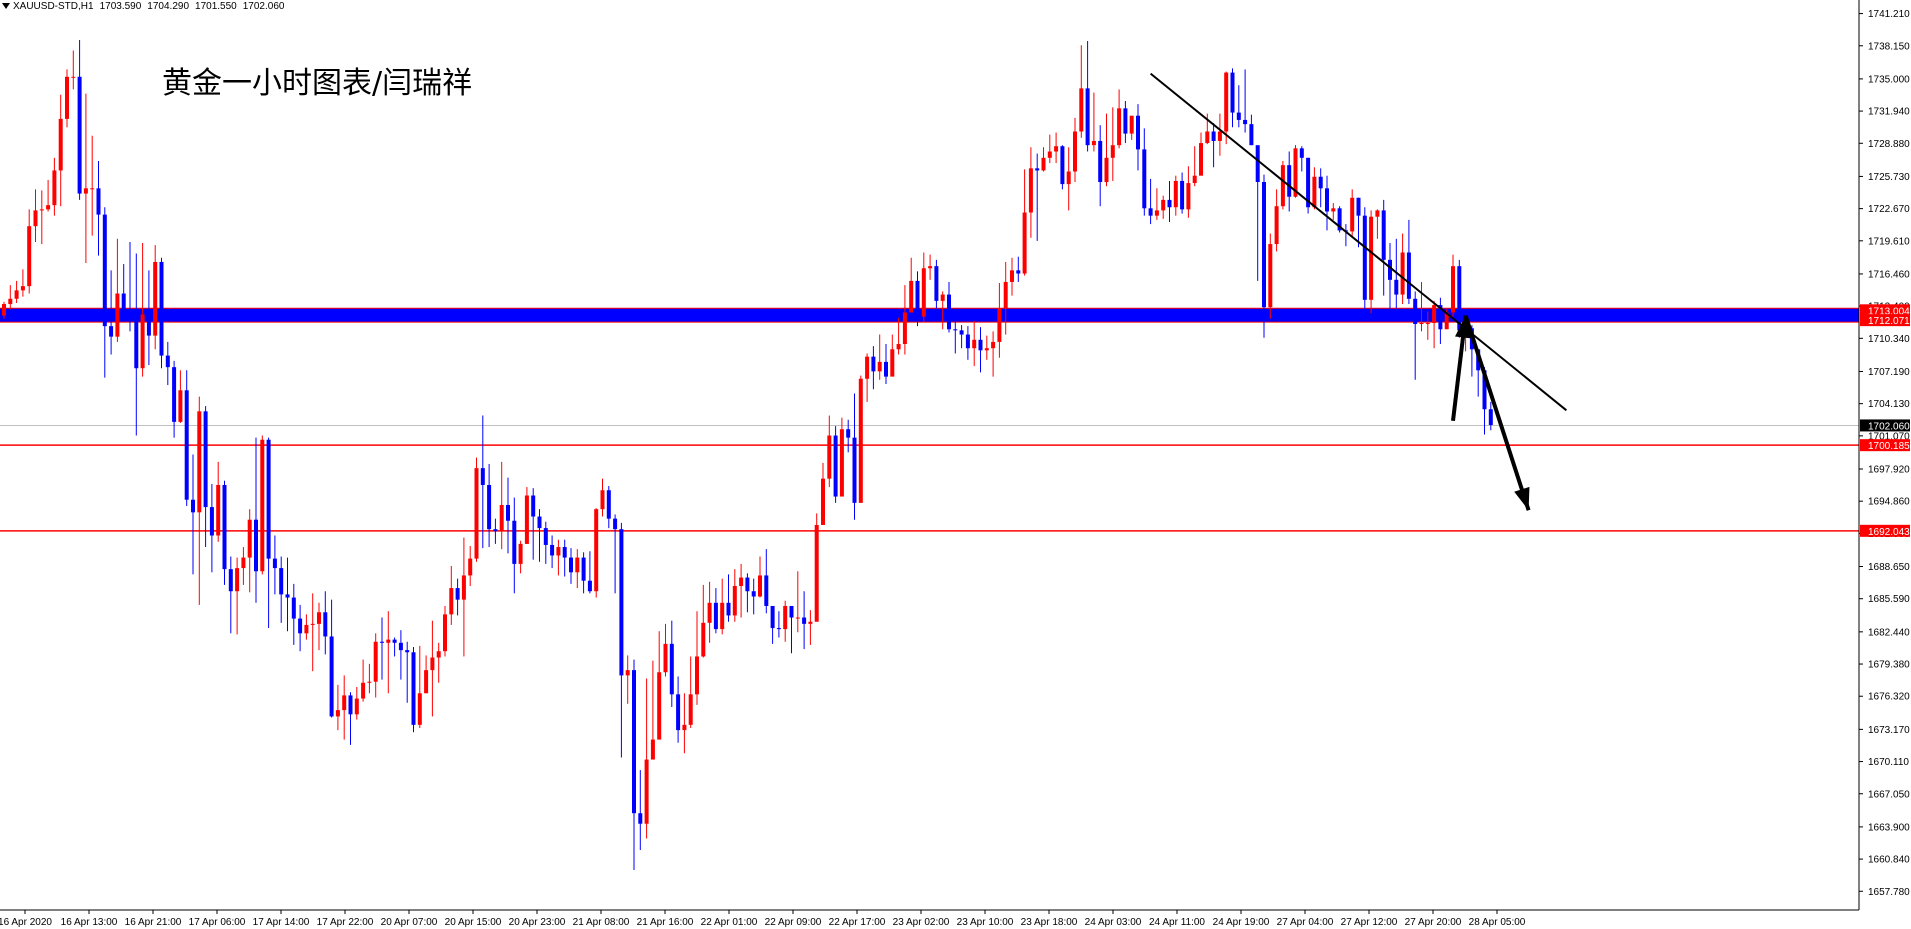 Image resolution: width=1911 pixels, height=929 pixels. What do you see at coordinates (1049, 922) in the screenshot?
I see `x-tick-label: 23 Apr 18:00` at bounding box center [1049, 922].